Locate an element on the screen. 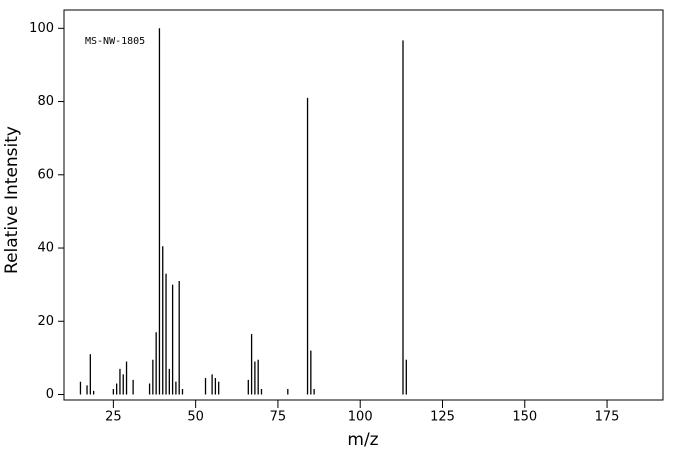  annotation: MS-NW-1805 is located at coordinates (115, 41).